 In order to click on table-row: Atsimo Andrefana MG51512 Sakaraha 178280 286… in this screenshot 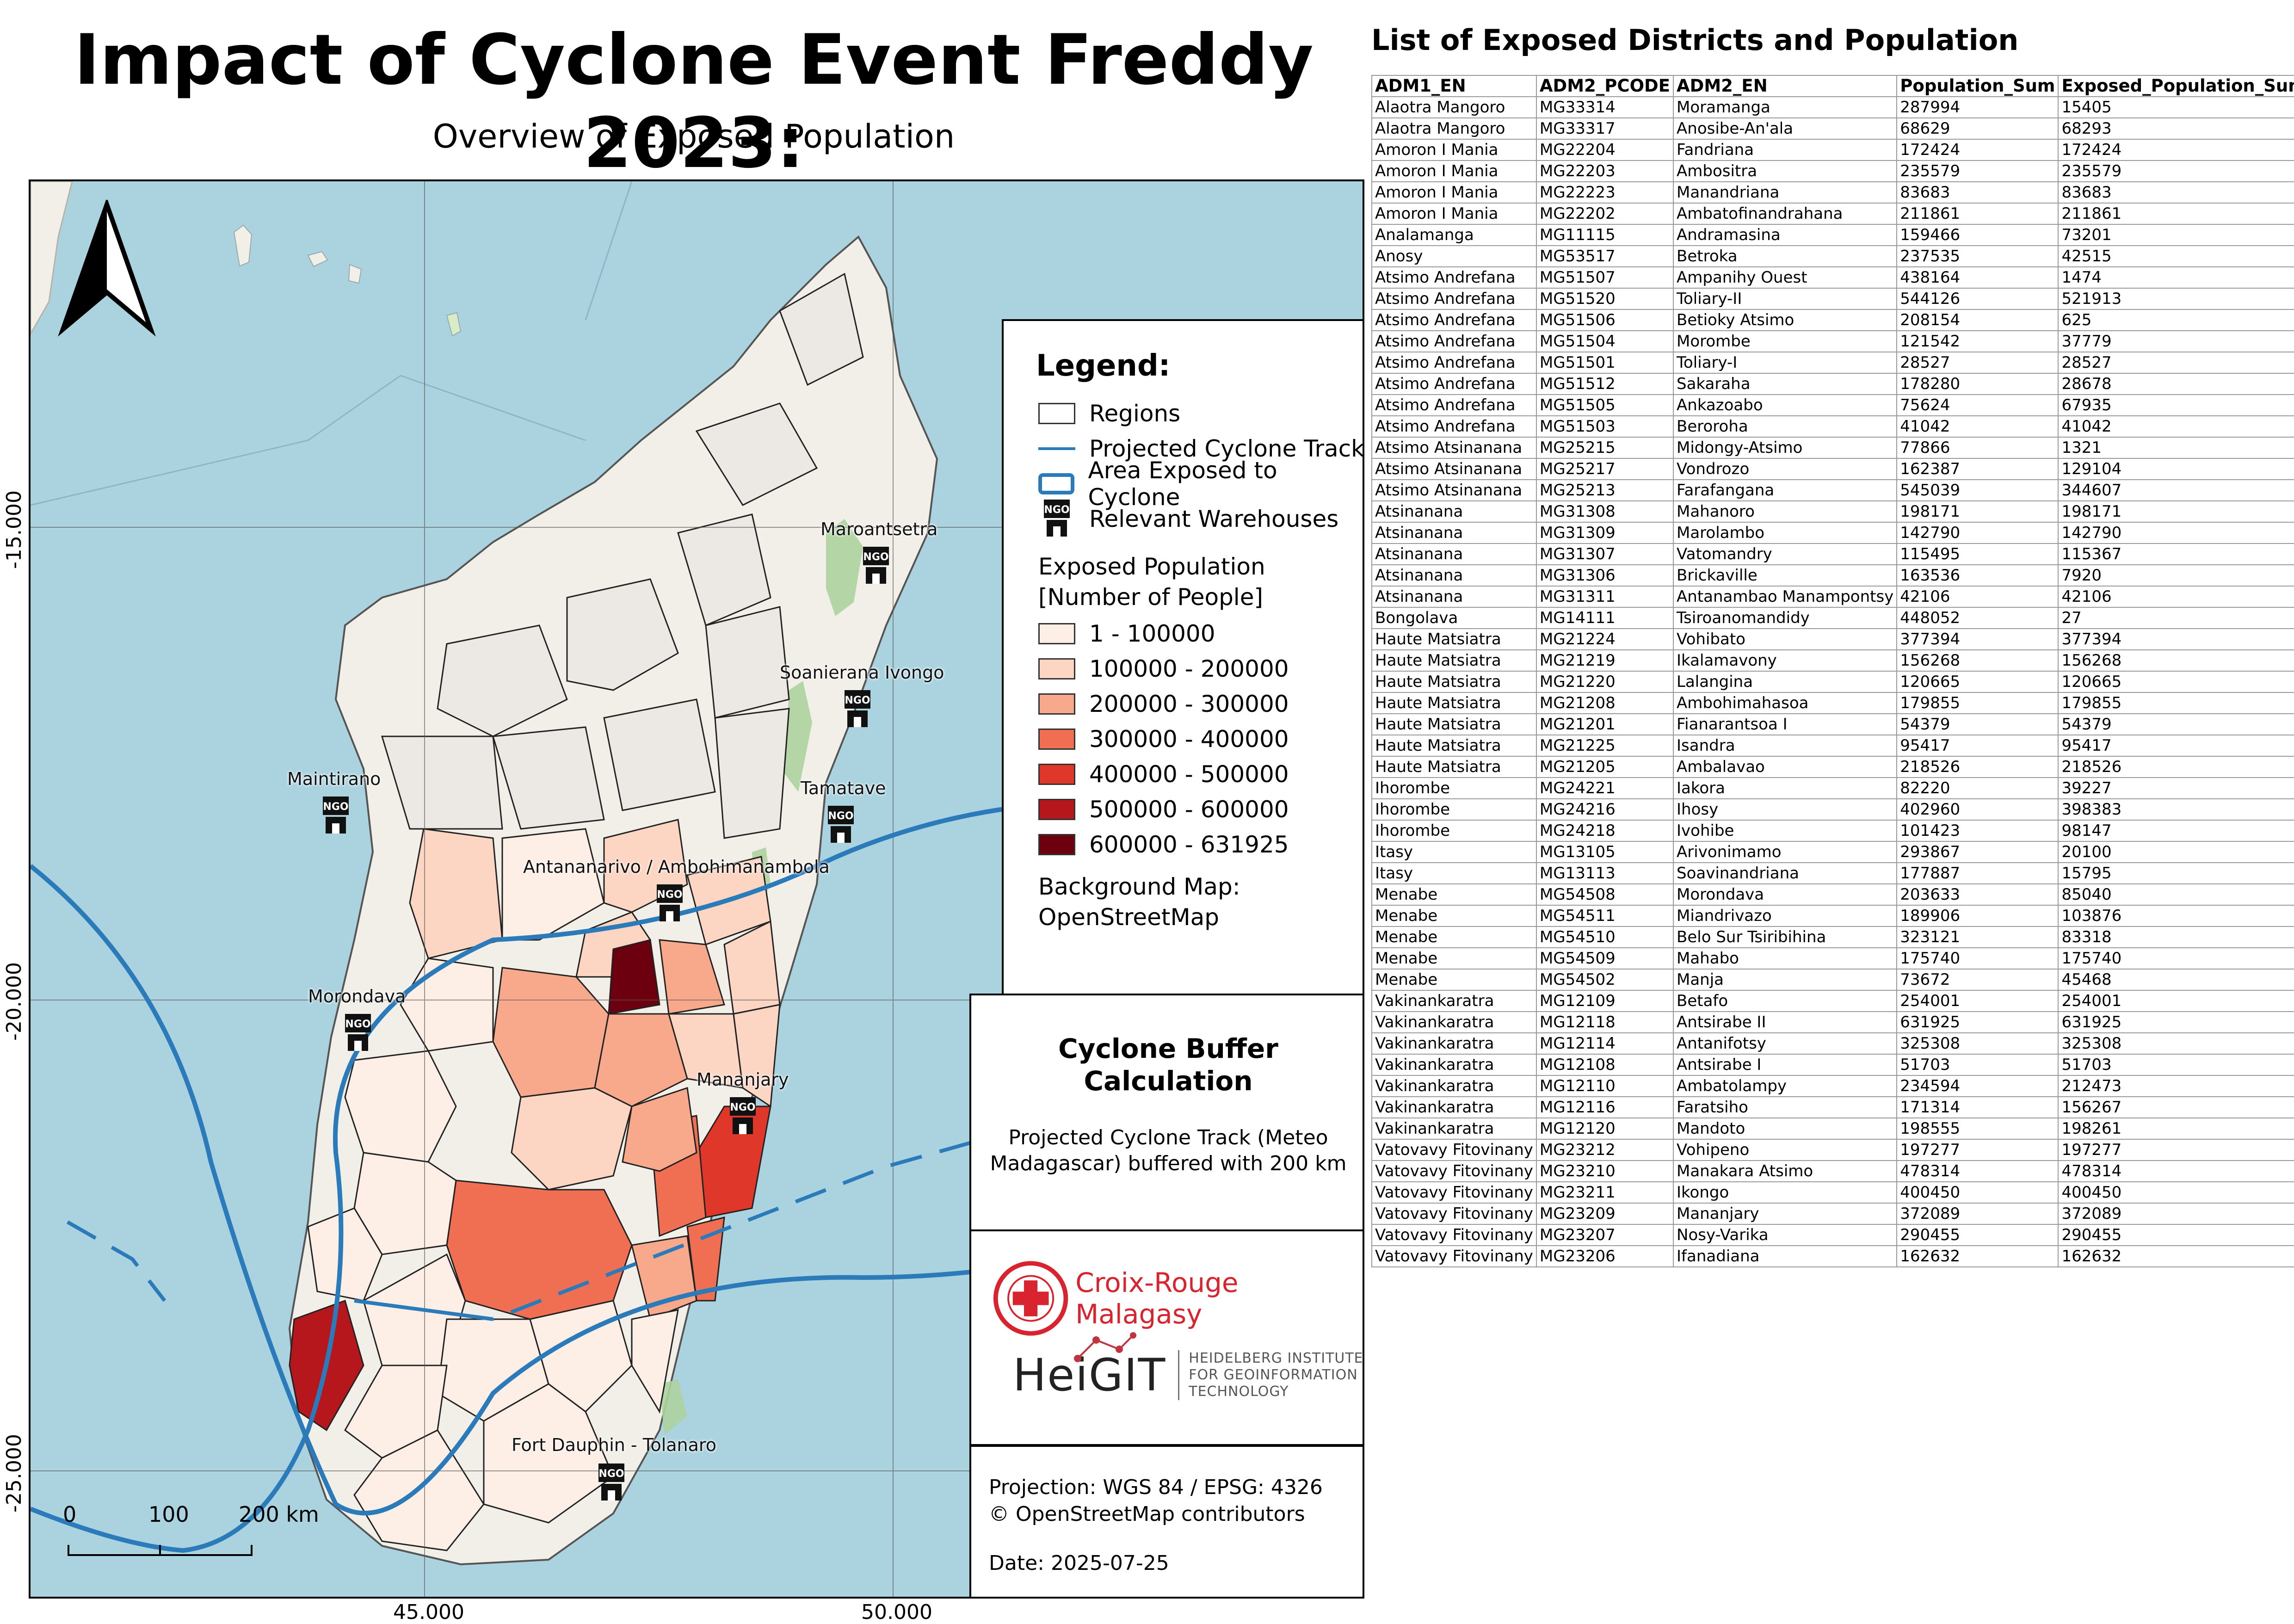, I will do `click(1833, 384)`.